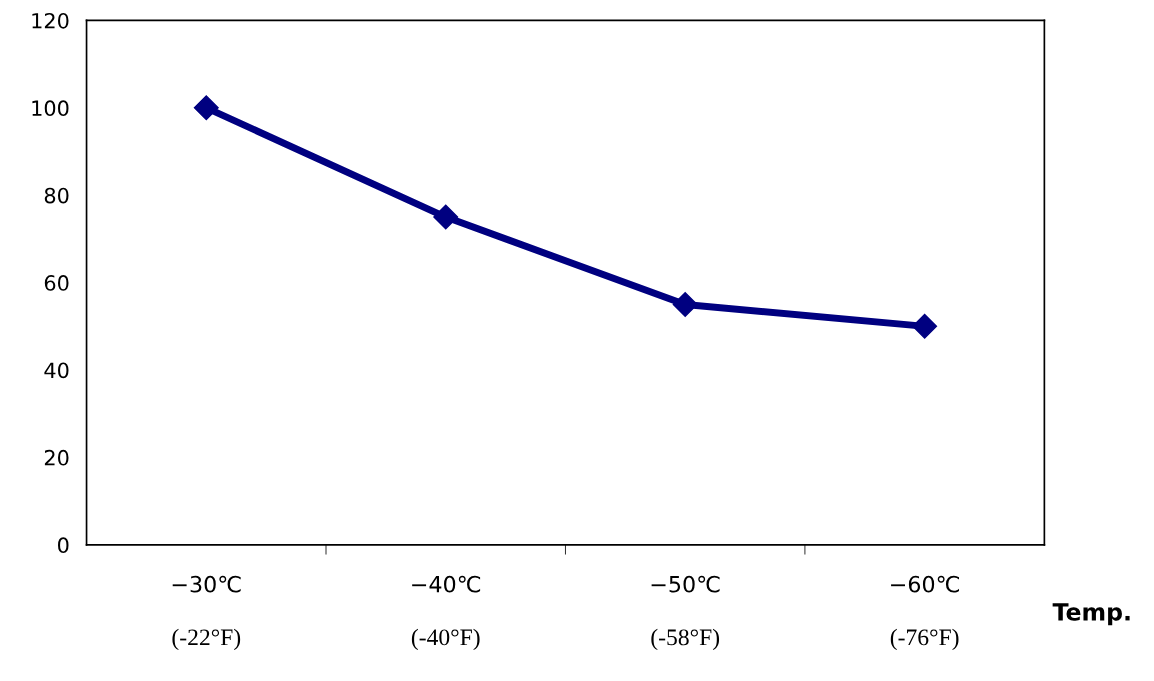  Describe the element at coordinates (446, 613) in the screenshot. I see `category-label: −40℃ (-40°F)` at that location.